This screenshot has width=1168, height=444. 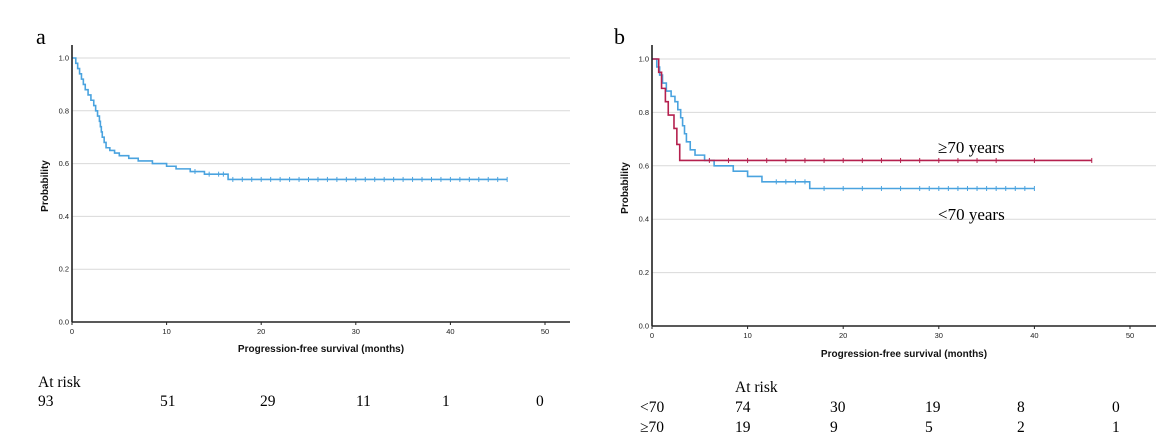 I want to click on y-tick-label-a-5: 1.0, so click(x=64, y=58).